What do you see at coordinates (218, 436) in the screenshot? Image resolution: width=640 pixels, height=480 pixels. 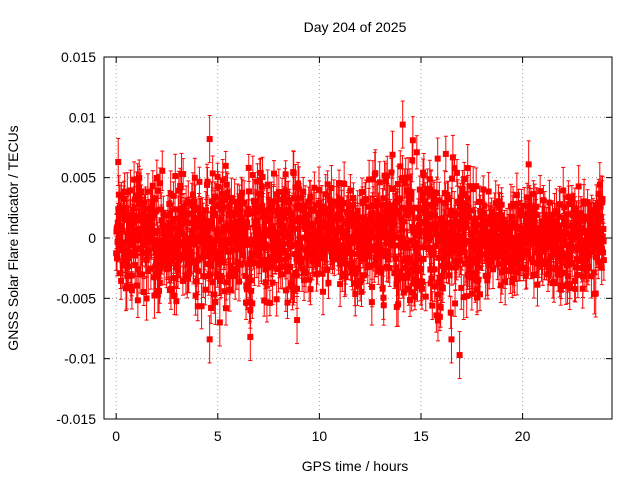 I see `x-tick-label: 5` at bounding box center [218, 436].